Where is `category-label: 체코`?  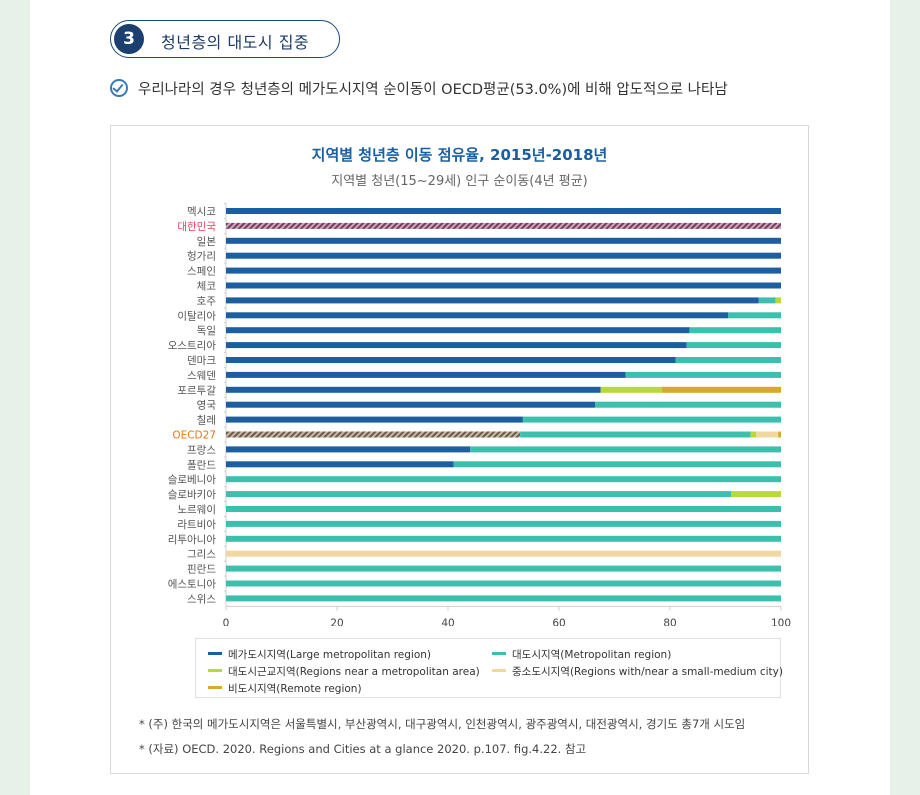
category-label: 체코 is located at coordinates (207, 287).